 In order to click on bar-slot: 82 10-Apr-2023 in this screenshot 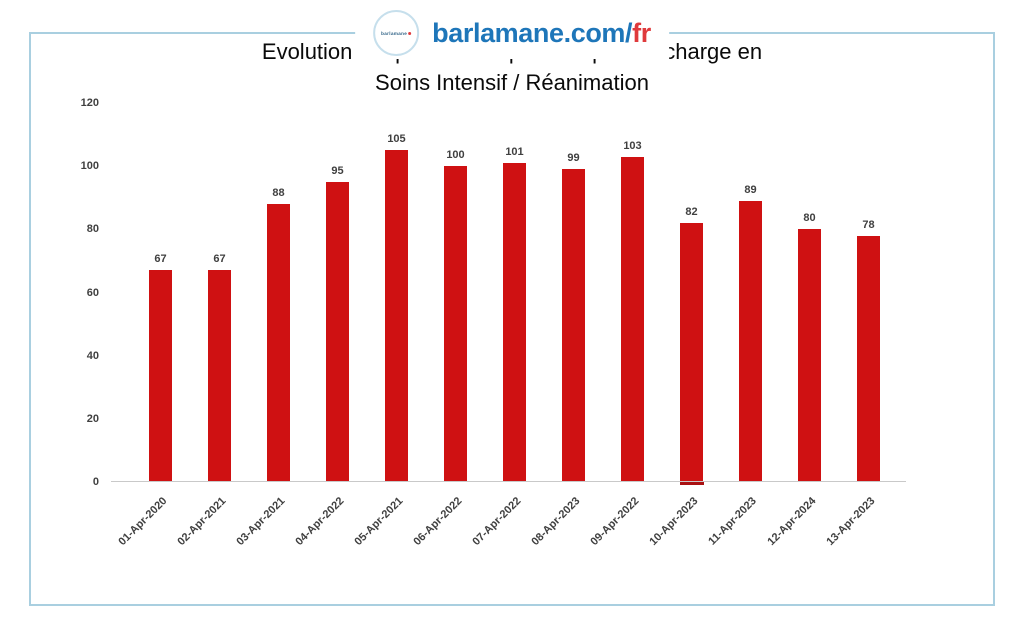, I will do `click(684, 325)`.